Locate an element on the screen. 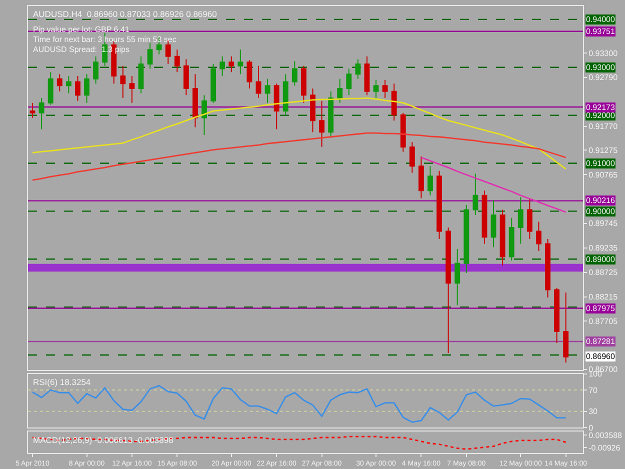  ref-line-label: 0.89000 is located at coordinates (601, 259).